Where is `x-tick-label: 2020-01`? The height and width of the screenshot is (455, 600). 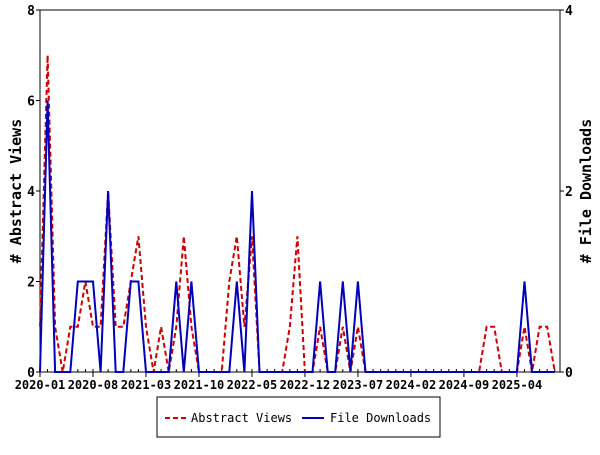
x-tick-label: 2020-01 is located at coordinates (40, 385).